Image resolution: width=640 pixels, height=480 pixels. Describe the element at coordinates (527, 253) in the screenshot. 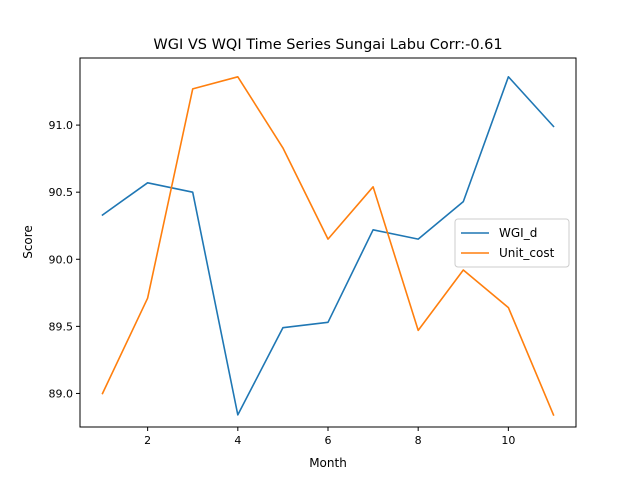

I see `legend-label: Unit_cost` at that location.